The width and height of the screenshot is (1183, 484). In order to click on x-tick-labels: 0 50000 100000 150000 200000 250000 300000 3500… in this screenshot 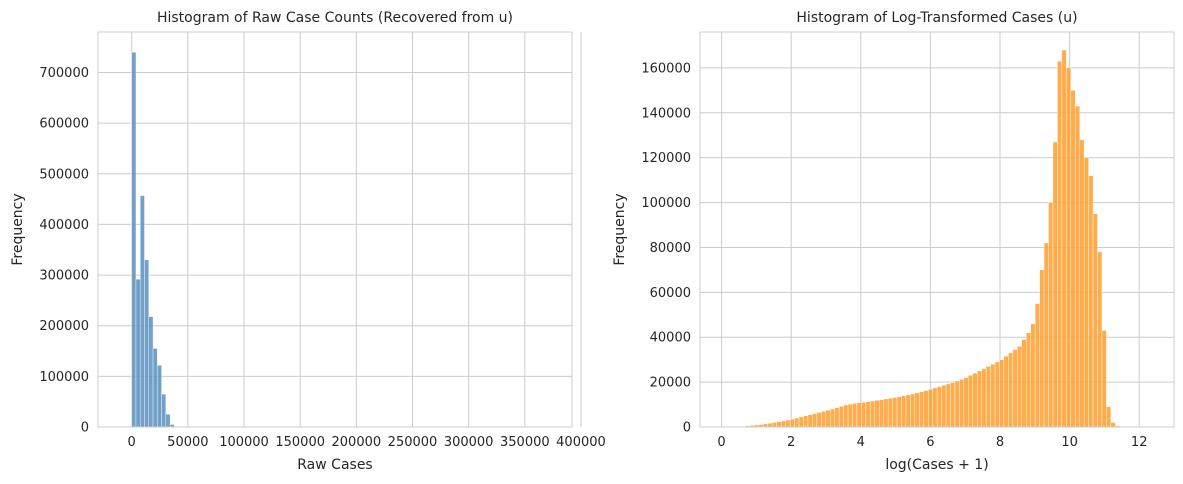, I will do `click(367, 442)`.